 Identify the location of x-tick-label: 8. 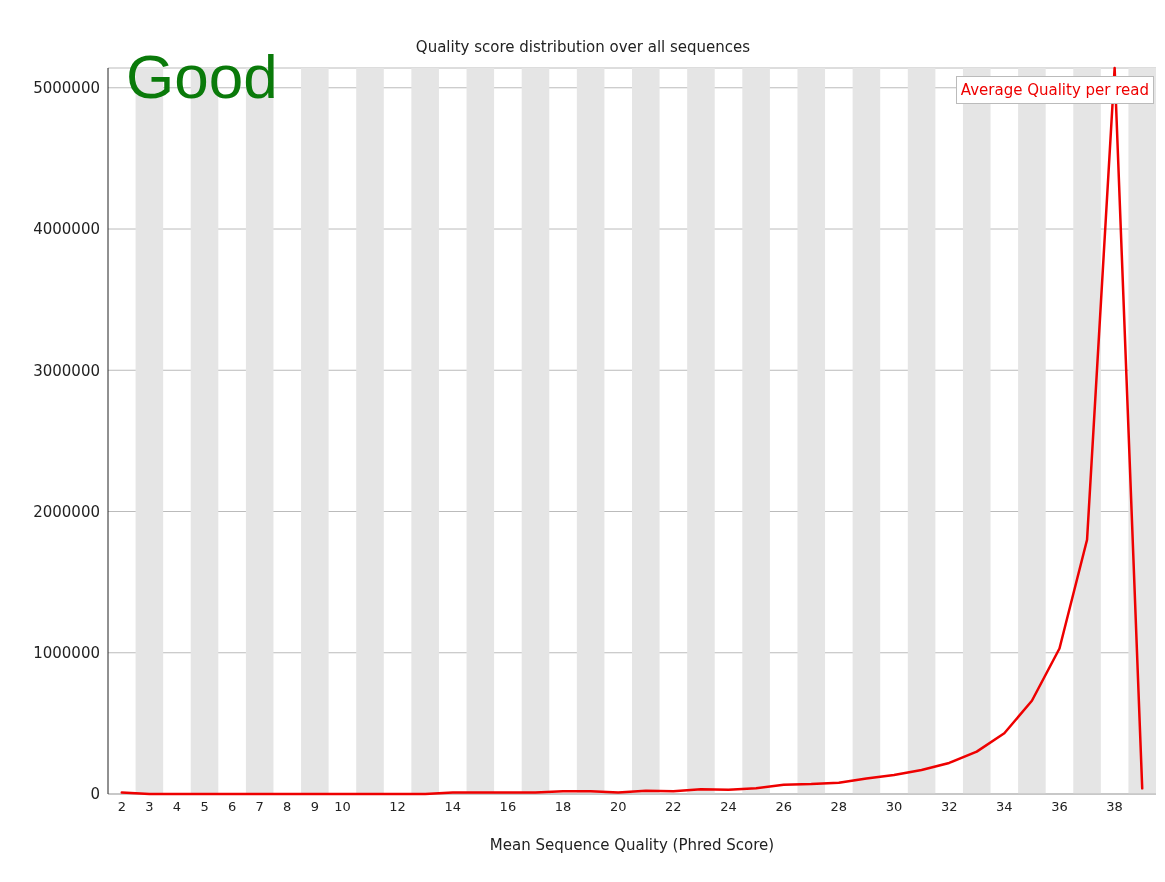
(287, 807).